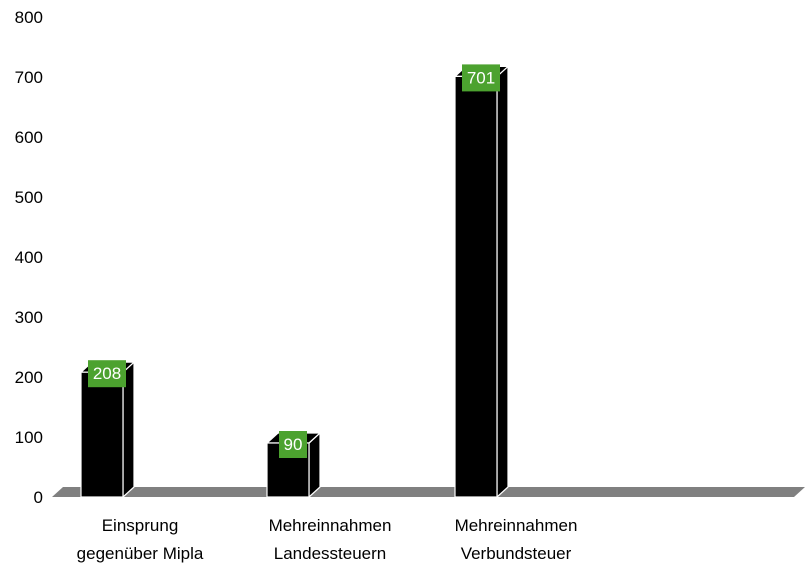 This screenshot has width=805, height=567. I want to click on data-label: 701, so click(481, 78).